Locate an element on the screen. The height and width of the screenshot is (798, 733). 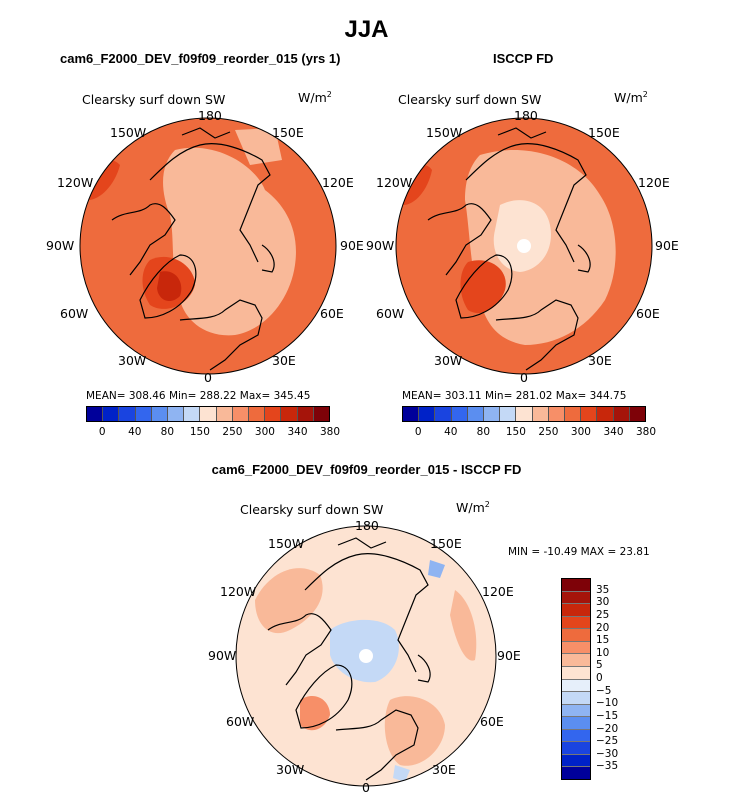
panel3-coastlines is located at coordinates (349, 659).